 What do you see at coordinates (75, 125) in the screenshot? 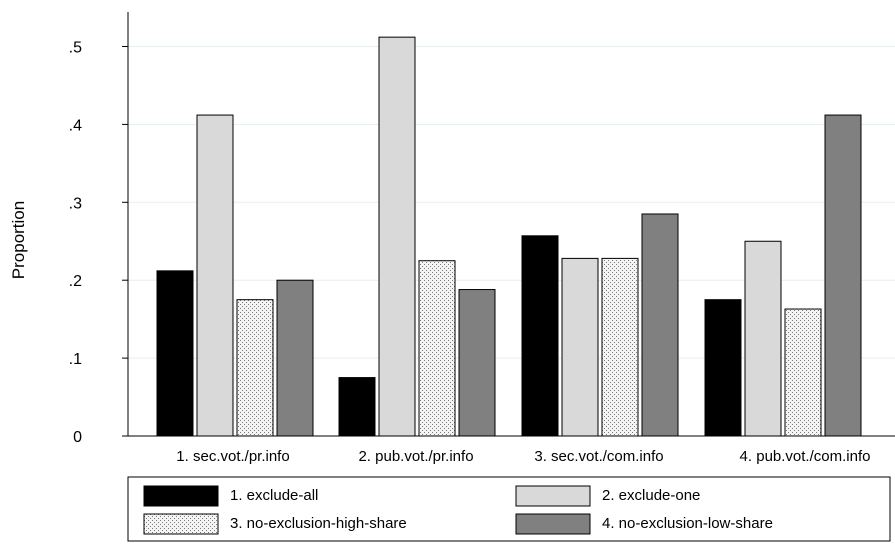
I see `y-tick-label: .4` at bounding box center [75, 125].